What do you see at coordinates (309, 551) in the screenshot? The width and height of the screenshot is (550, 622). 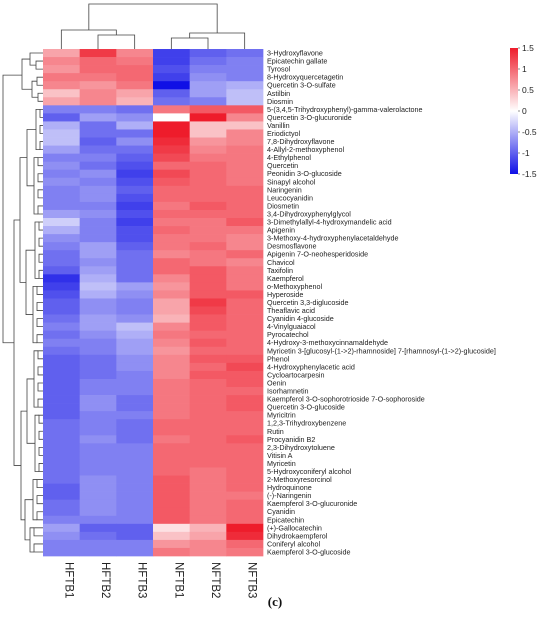 I see `row-label: Kaempferol 3-O-glucoside` at bounding box center [309, 551].